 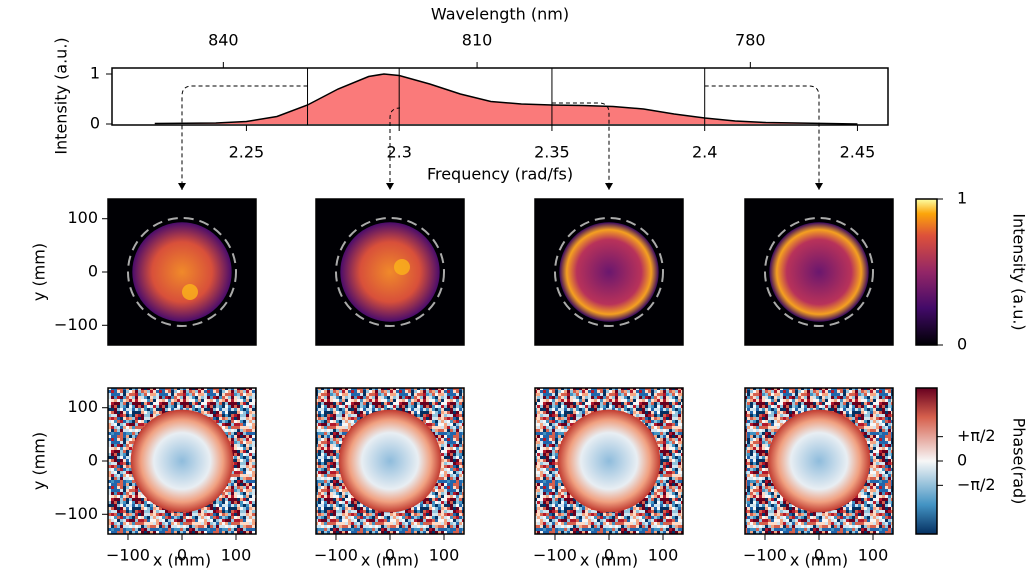 I want to click on y-tick-label: 1, so click(x=95, y=73).